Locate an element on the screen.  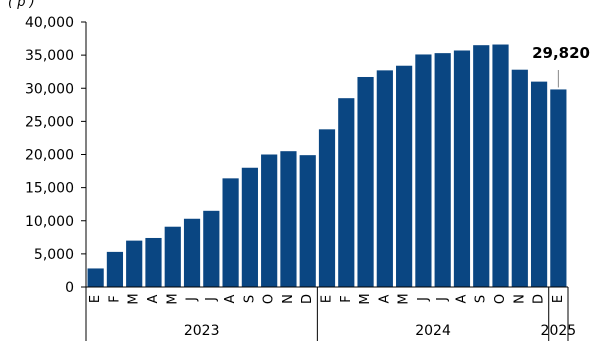
y-tick-label: 30,000 is located at coordinates (49, 89).